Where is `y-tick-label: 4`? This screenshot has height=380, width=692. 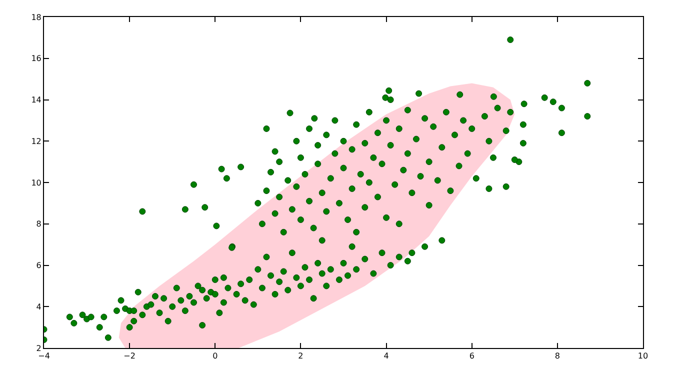
y-tick-label: 4 is located at coordinates (39, 307).